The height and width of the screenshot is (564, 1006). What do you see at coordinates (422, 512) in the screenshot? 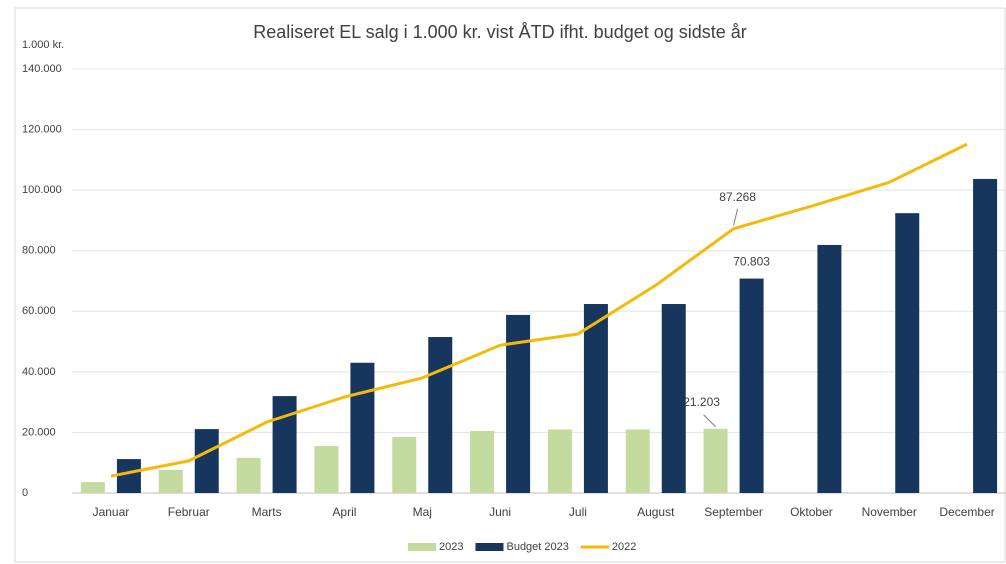
I see `x-tick-label: Maj` at bounding box center [422, 512].